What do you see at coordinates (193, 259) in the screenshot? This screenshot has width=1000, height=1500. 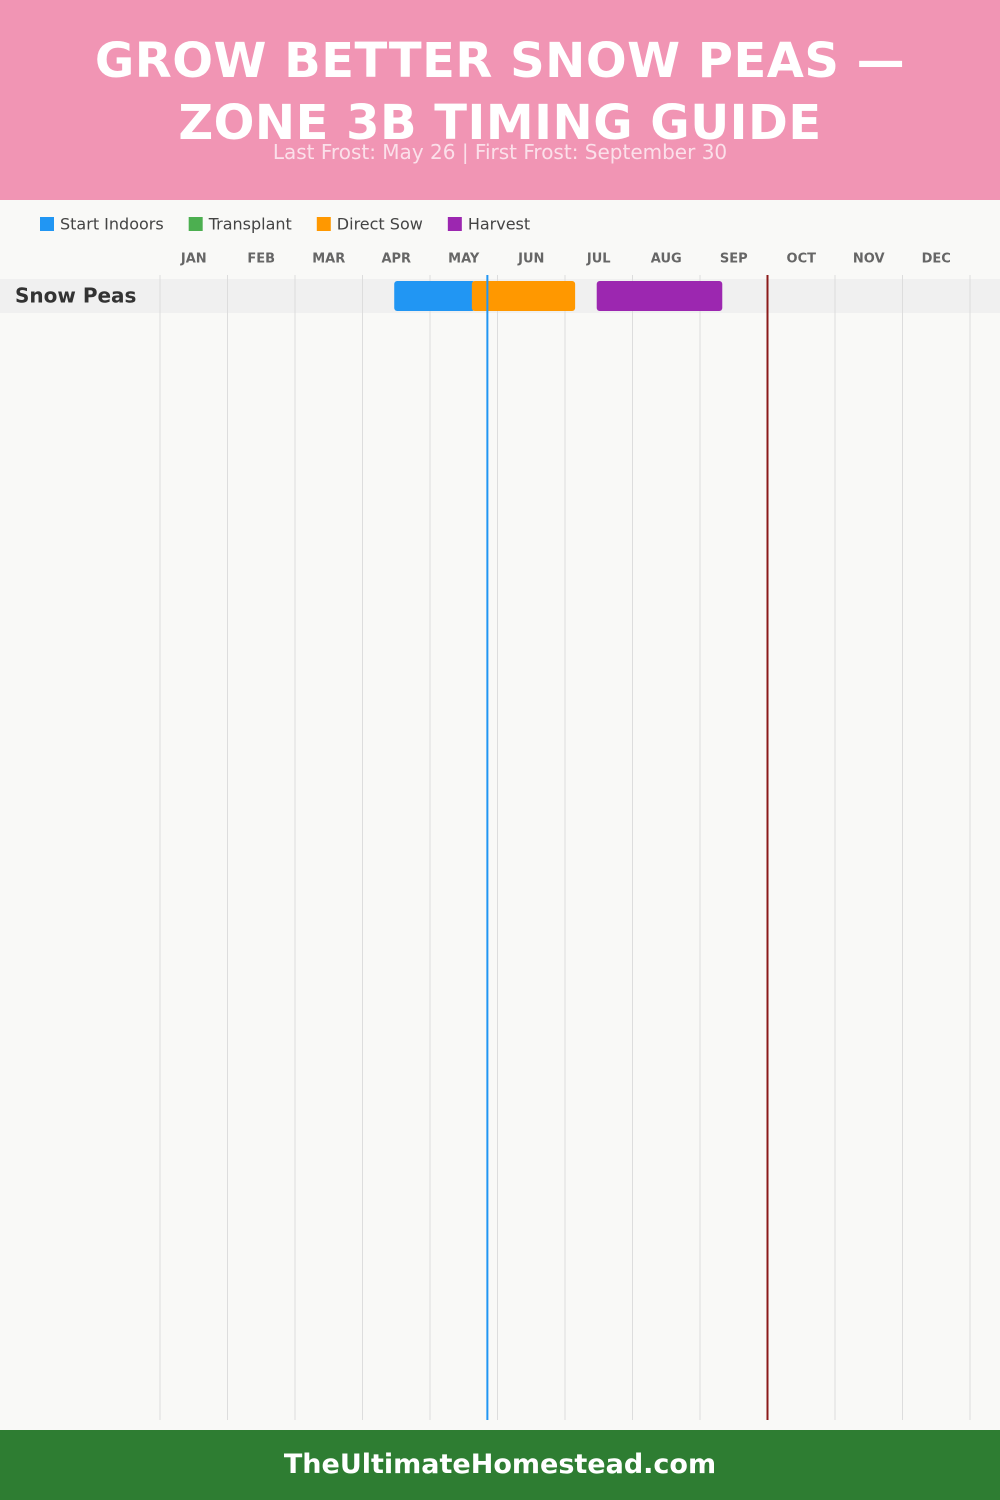 I see `x-tick-label: JAN` at bounding box center [193, 259].